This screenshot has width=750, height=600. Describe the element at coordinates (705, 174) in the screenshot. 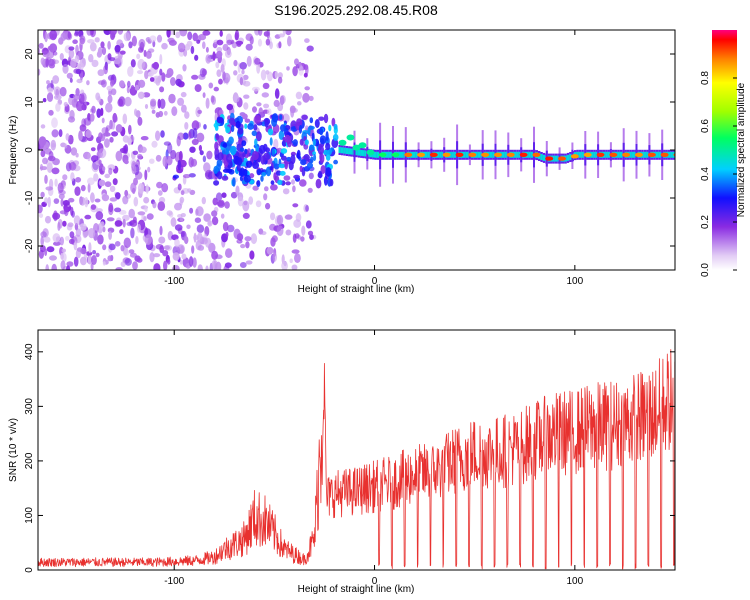

I see `colorbar-tick-label: 0.4` at that location.